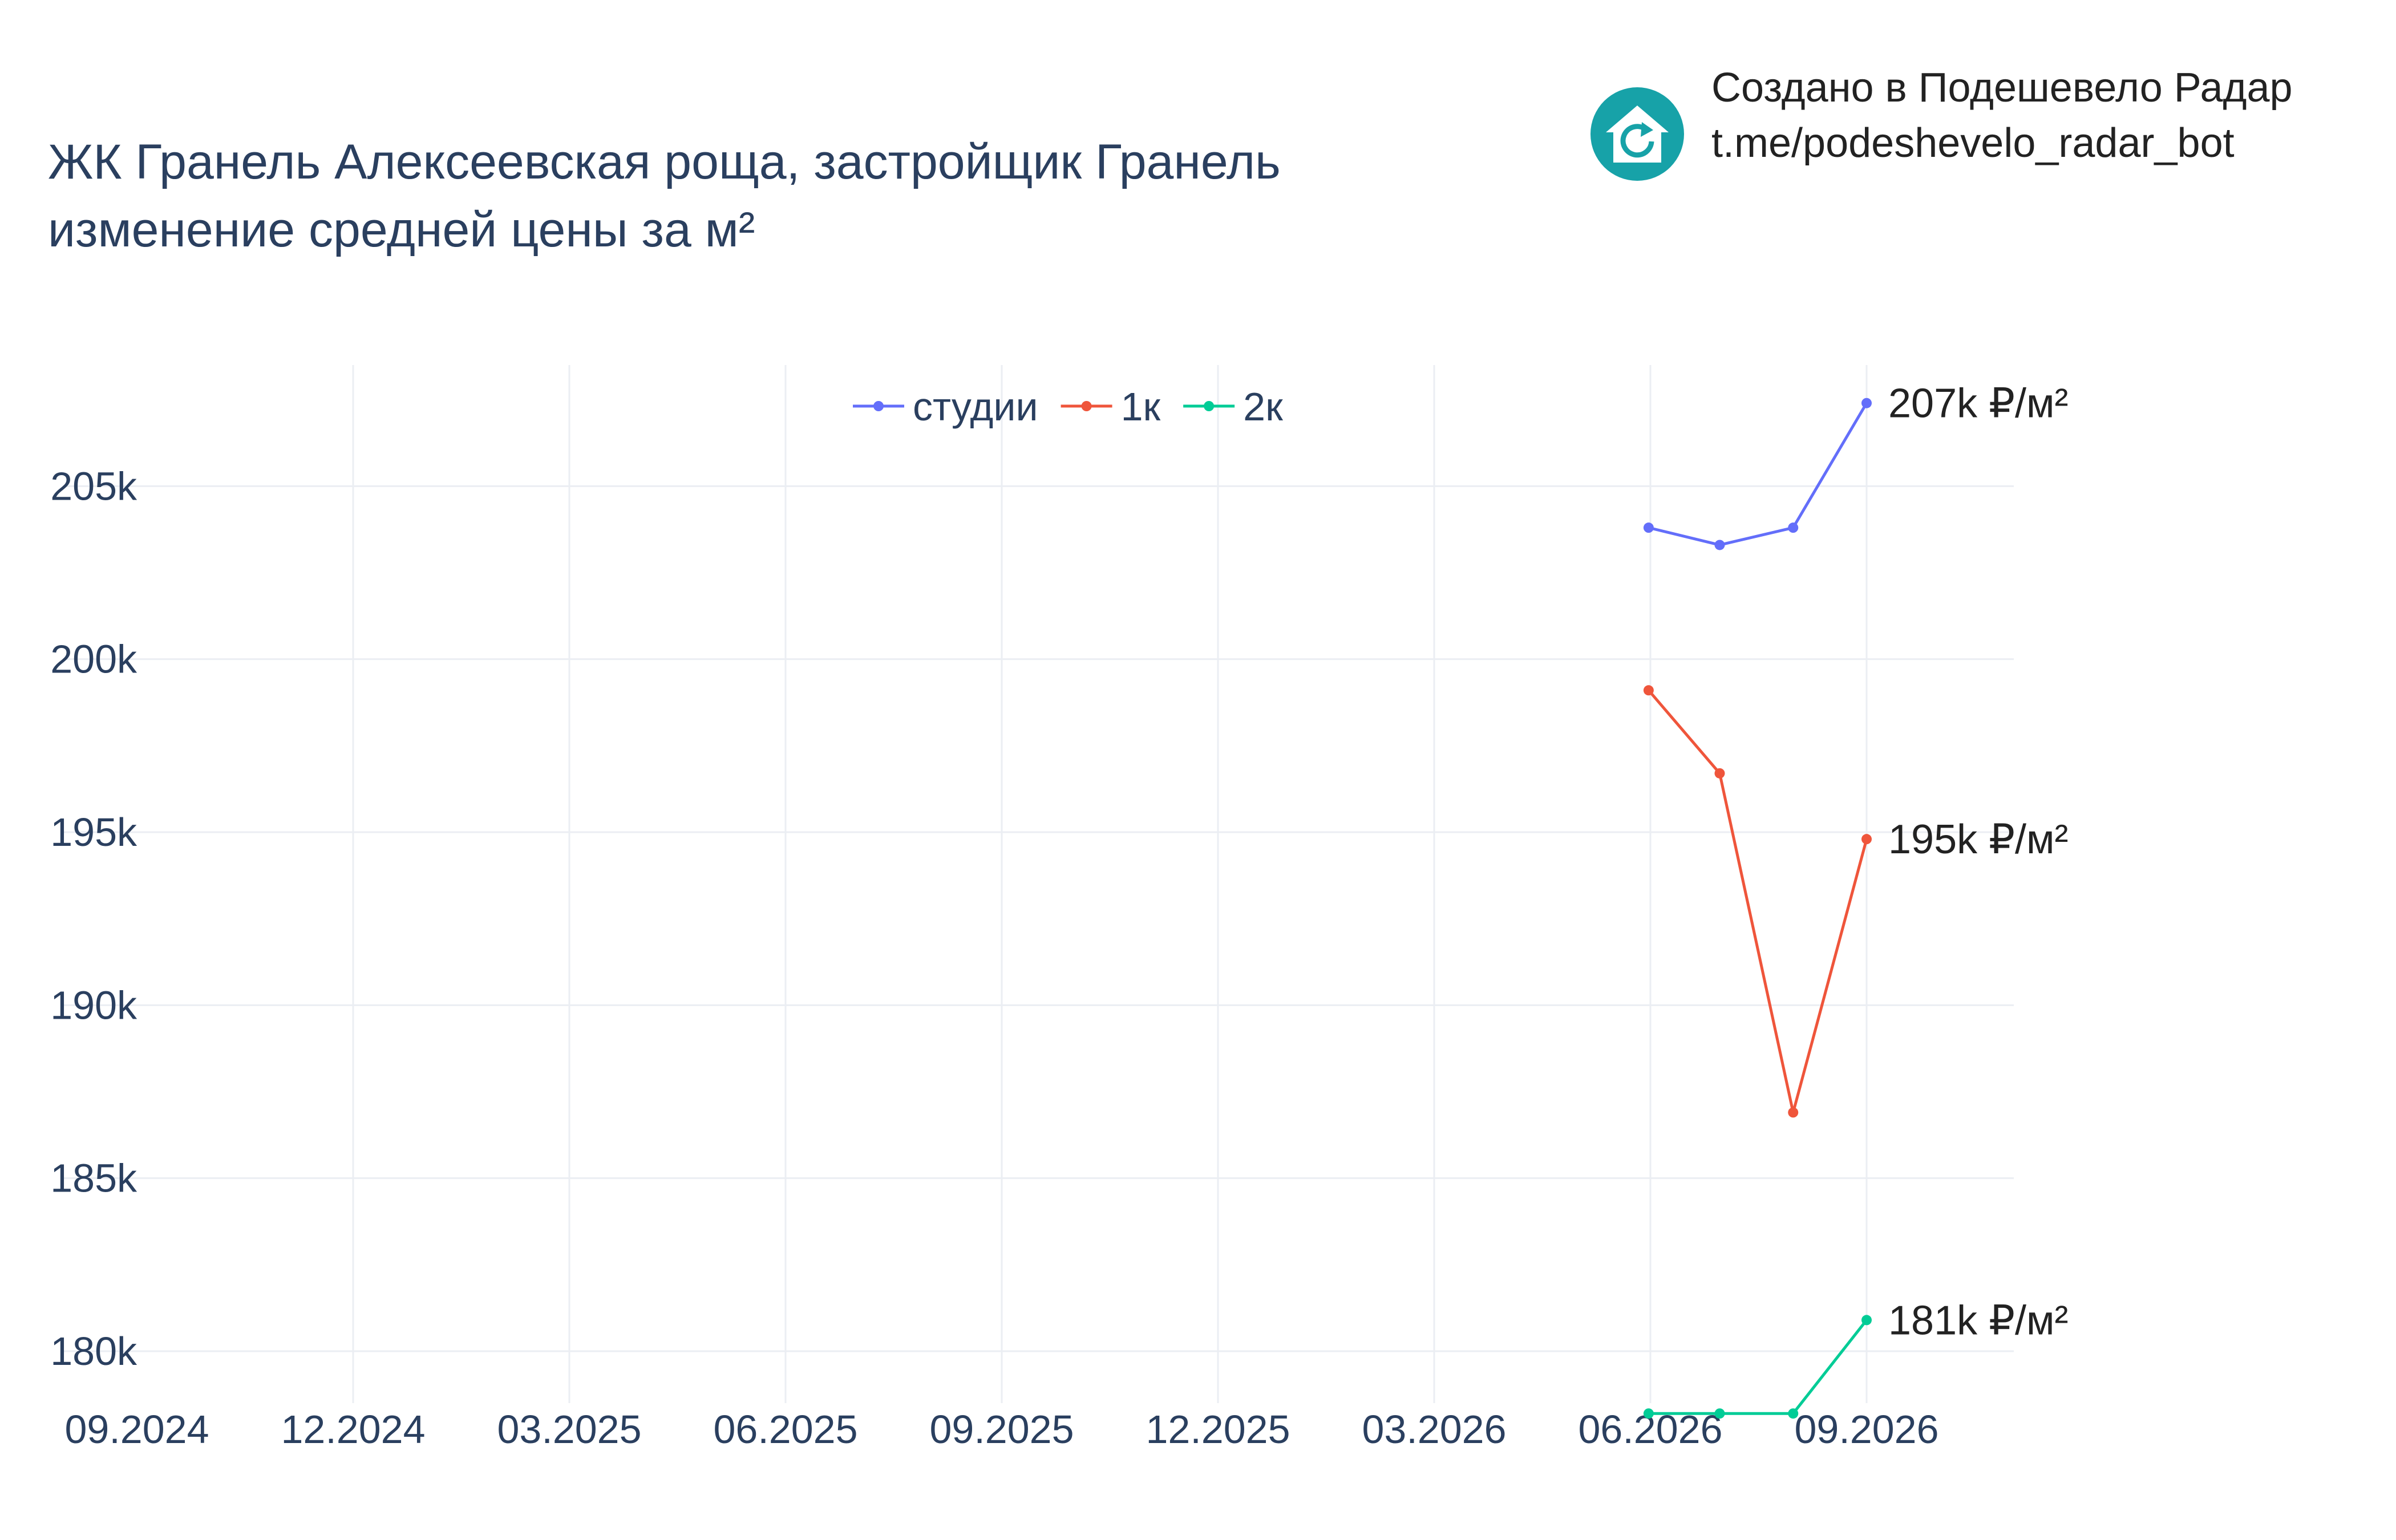 The height and width of the screenshot is (1540, 2396). Describe the element at coordinates (1978, 404) in the screenshot. I see `series-end-label: 207k ₽/м²` at that location.